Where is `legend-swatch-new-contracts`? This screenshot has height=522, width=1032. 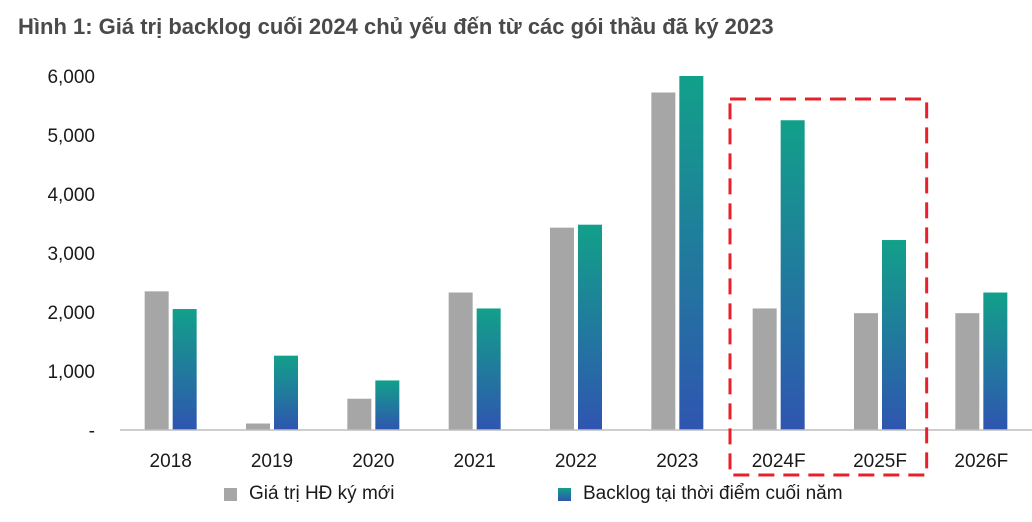
legend-swatch-new-contracts is located at coordinates (230, 494).